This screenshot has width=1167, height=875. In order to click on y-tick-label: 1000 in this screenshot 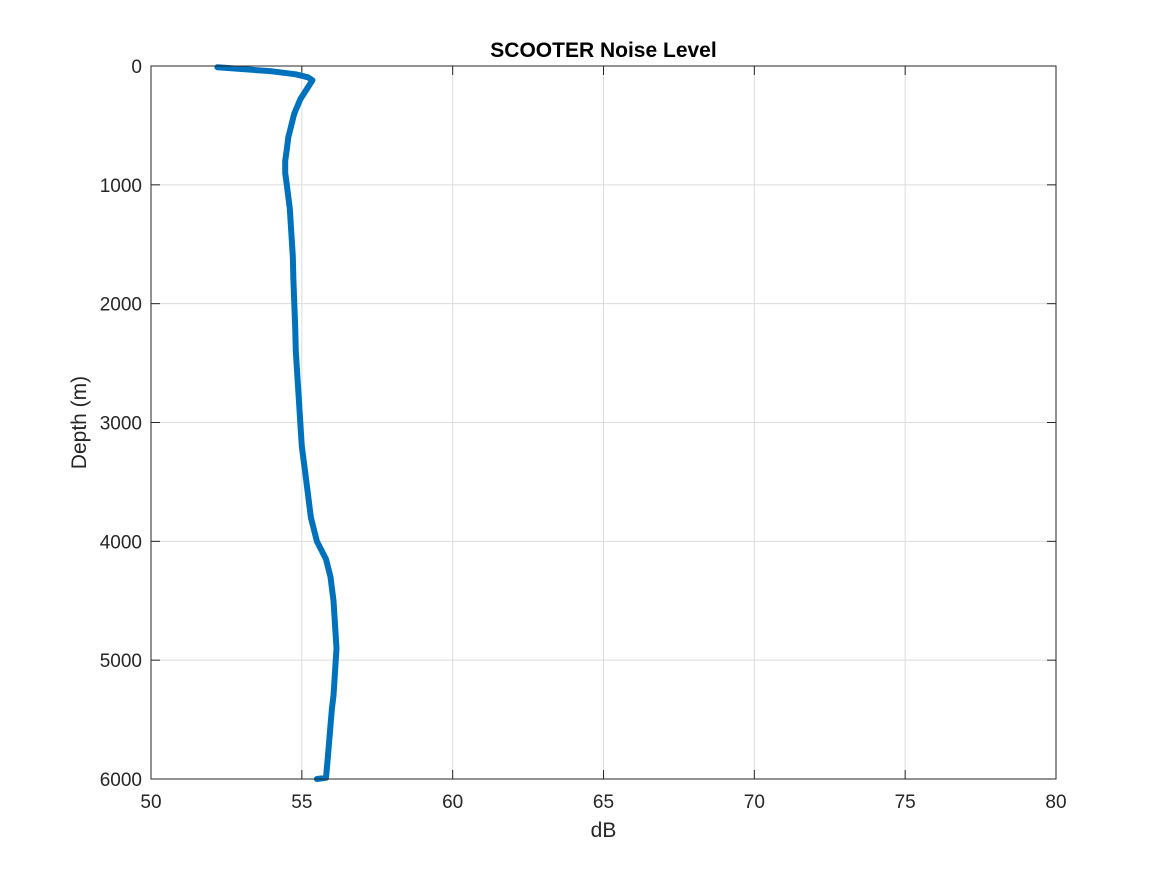, I will do `click(121, 186)`.